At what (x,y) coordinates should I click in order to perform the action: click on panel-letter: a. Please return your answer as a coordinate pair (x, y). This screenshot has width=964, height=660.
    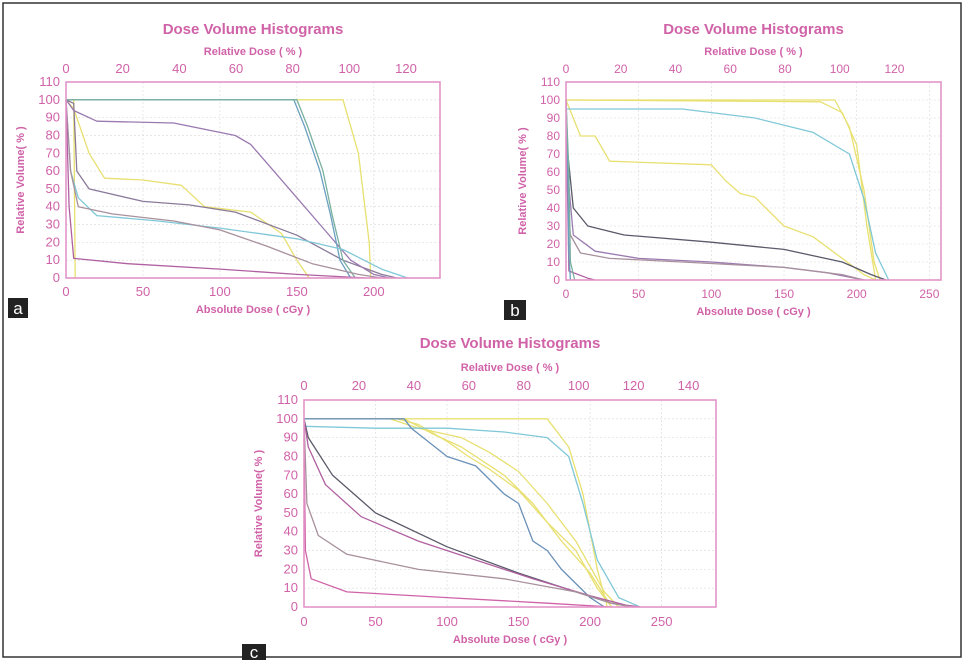
    Looking at the image, I should click on (18, 308).